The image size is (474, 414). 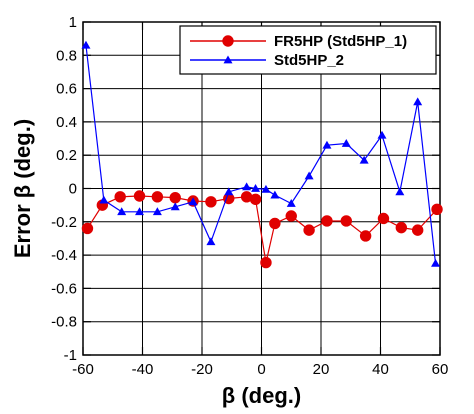 I want to click on y-tick-label: -0.8, so click(x=64, y=322).